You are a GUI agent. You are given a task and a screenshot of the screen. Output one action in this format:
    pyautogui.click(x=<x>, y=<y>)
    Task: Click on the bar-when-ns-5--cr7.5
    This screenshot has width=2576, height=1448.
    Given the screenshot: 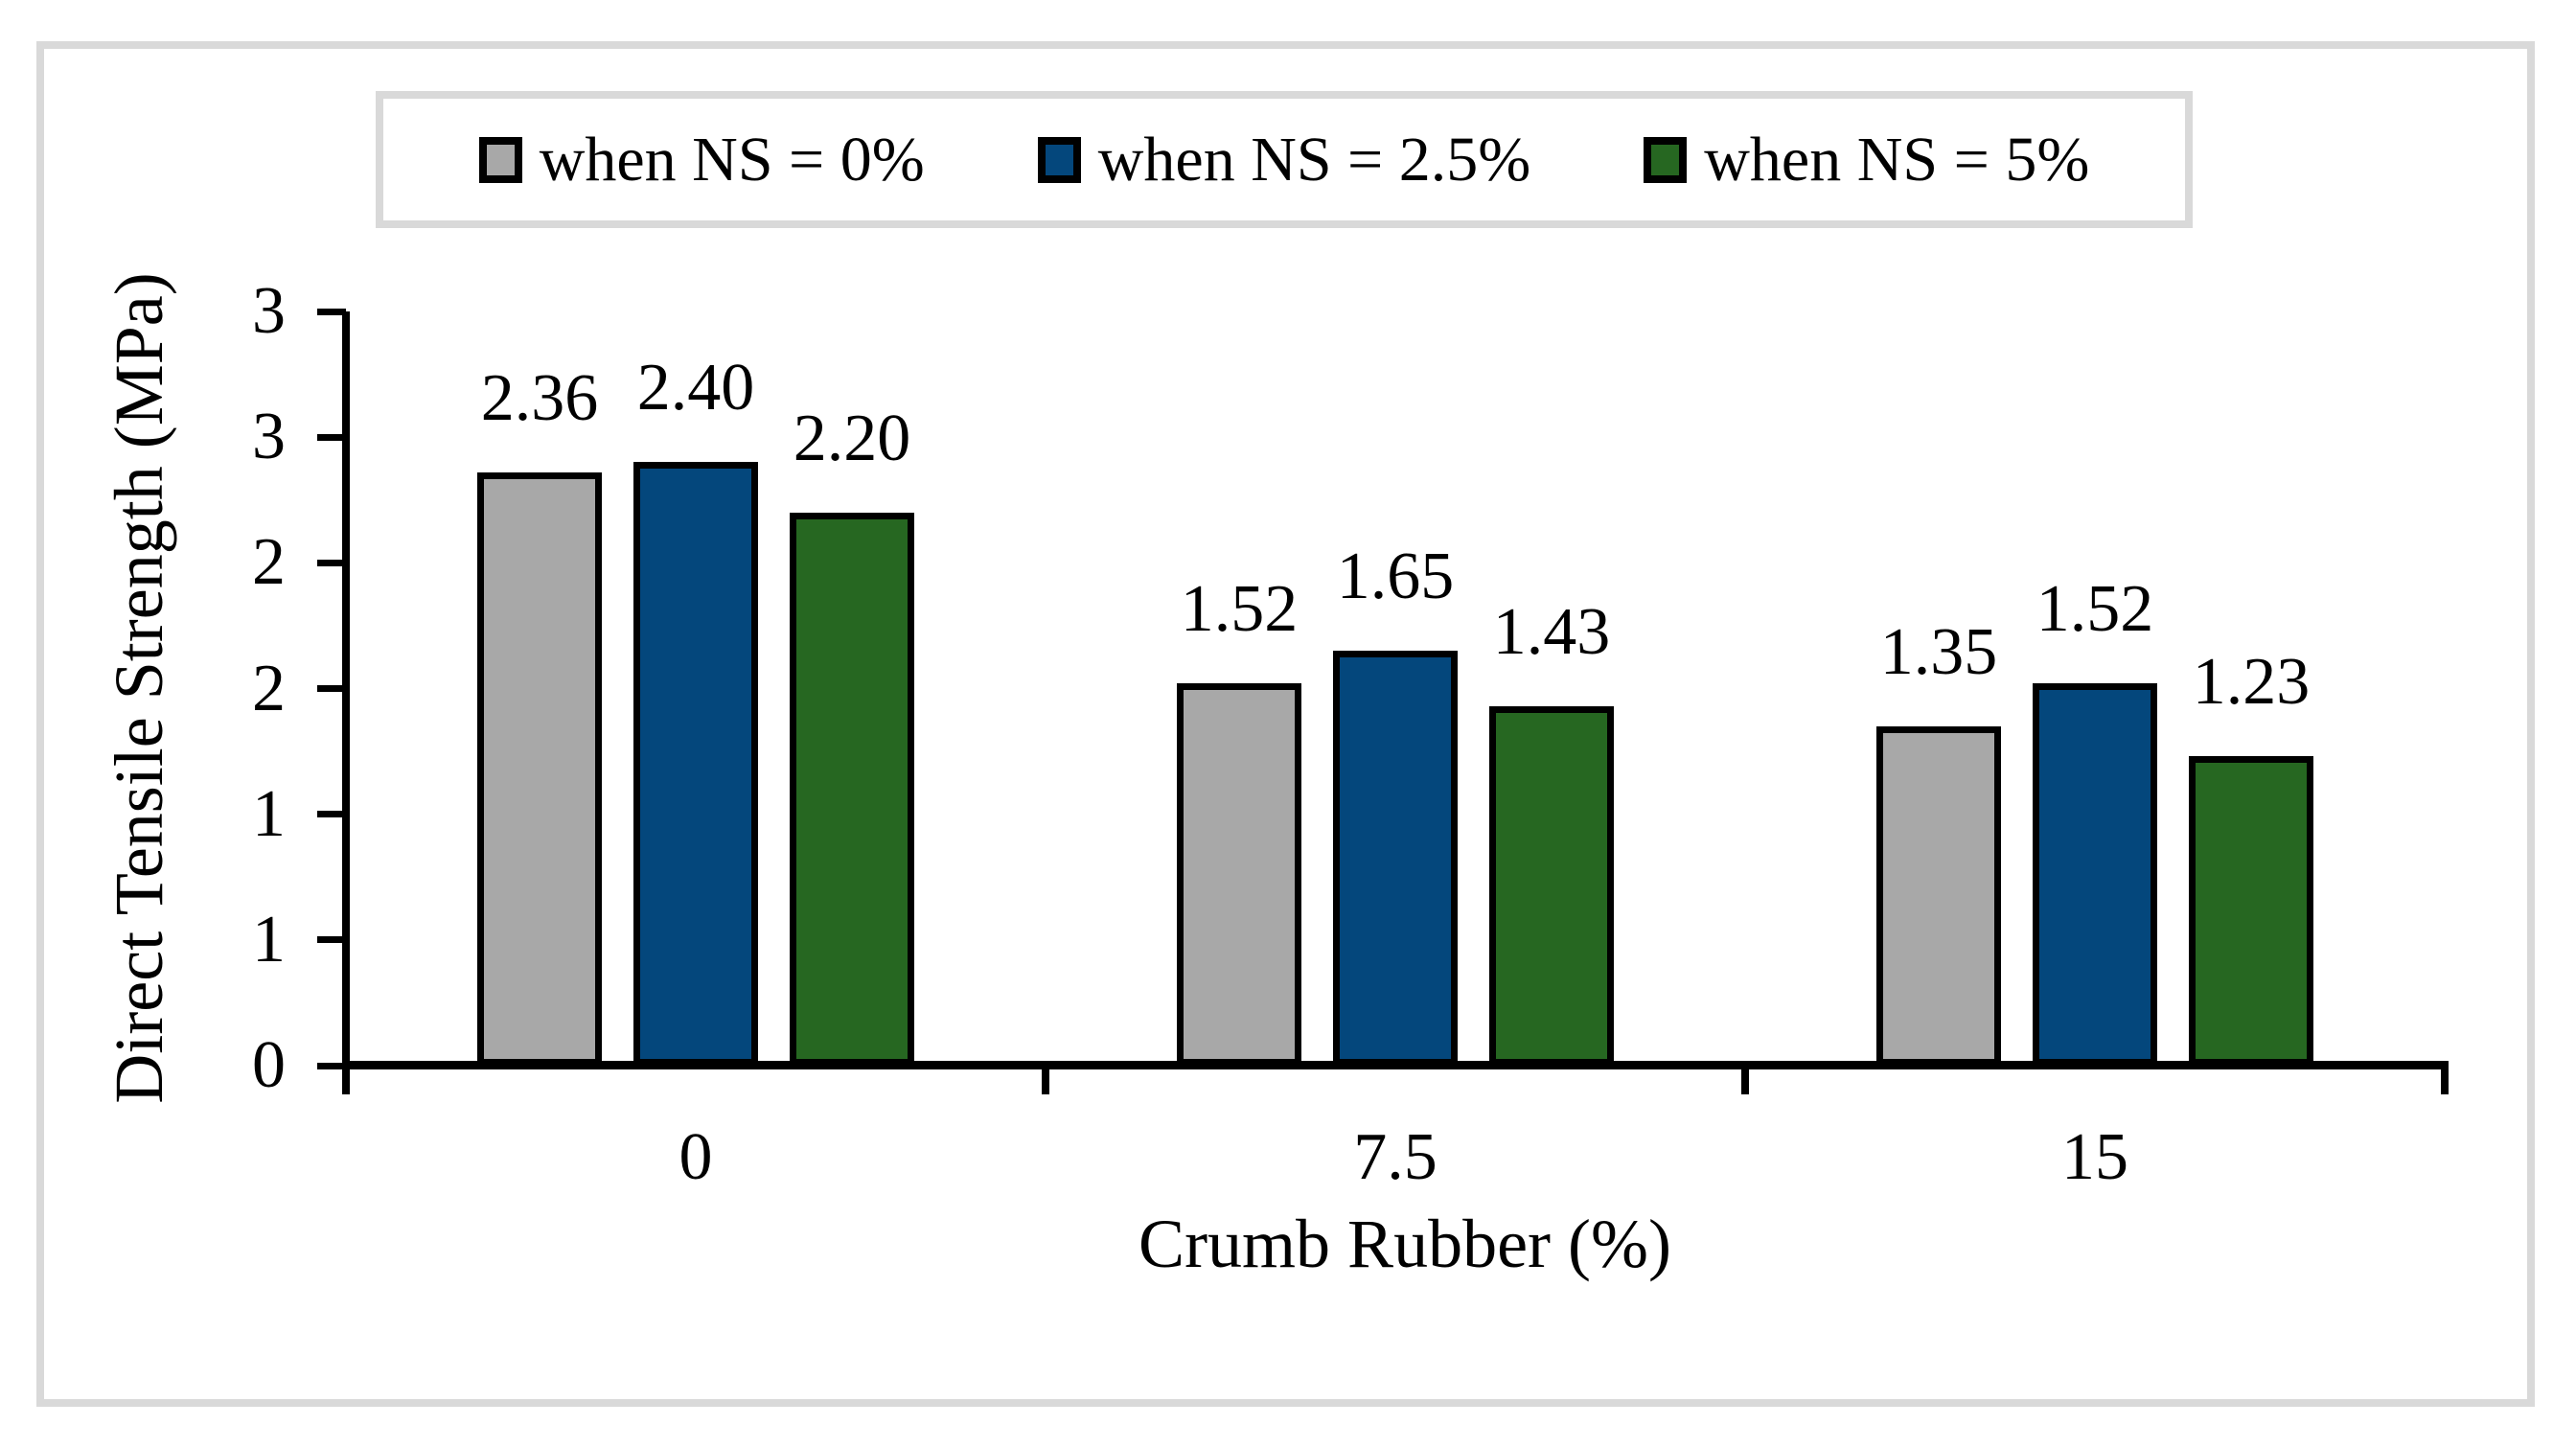 What is the action you would take?
    pyautogui.click(x=1552, y=885)
    